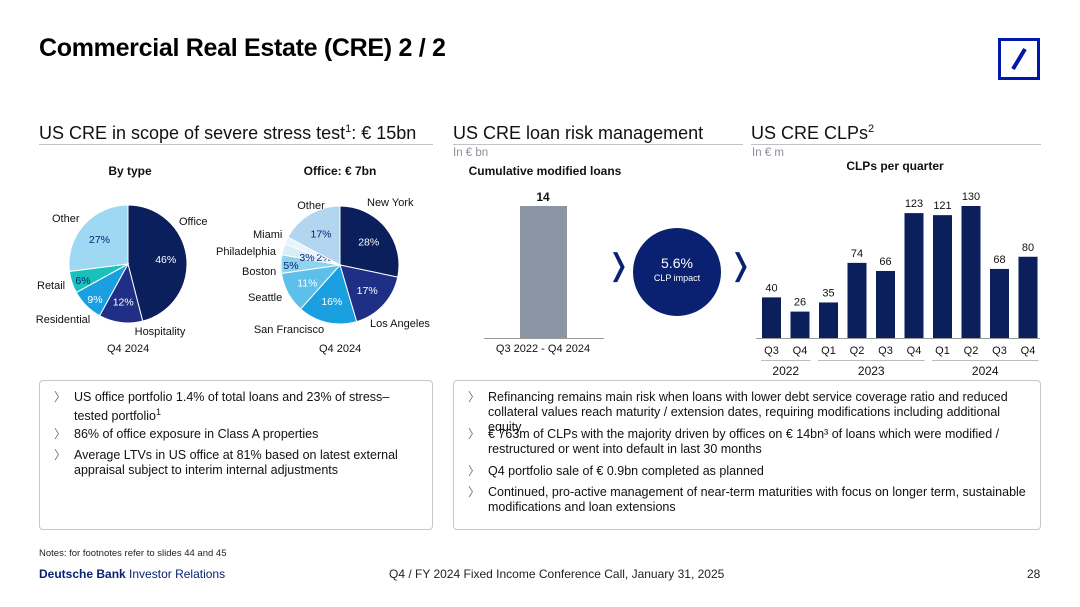 Image resolution: width=1080 pixels, height=607 pixels. Describe the element at coordinates (82, 574) in the screenshot. I see `footer-brand-name: Deutsche Bank` at that location.